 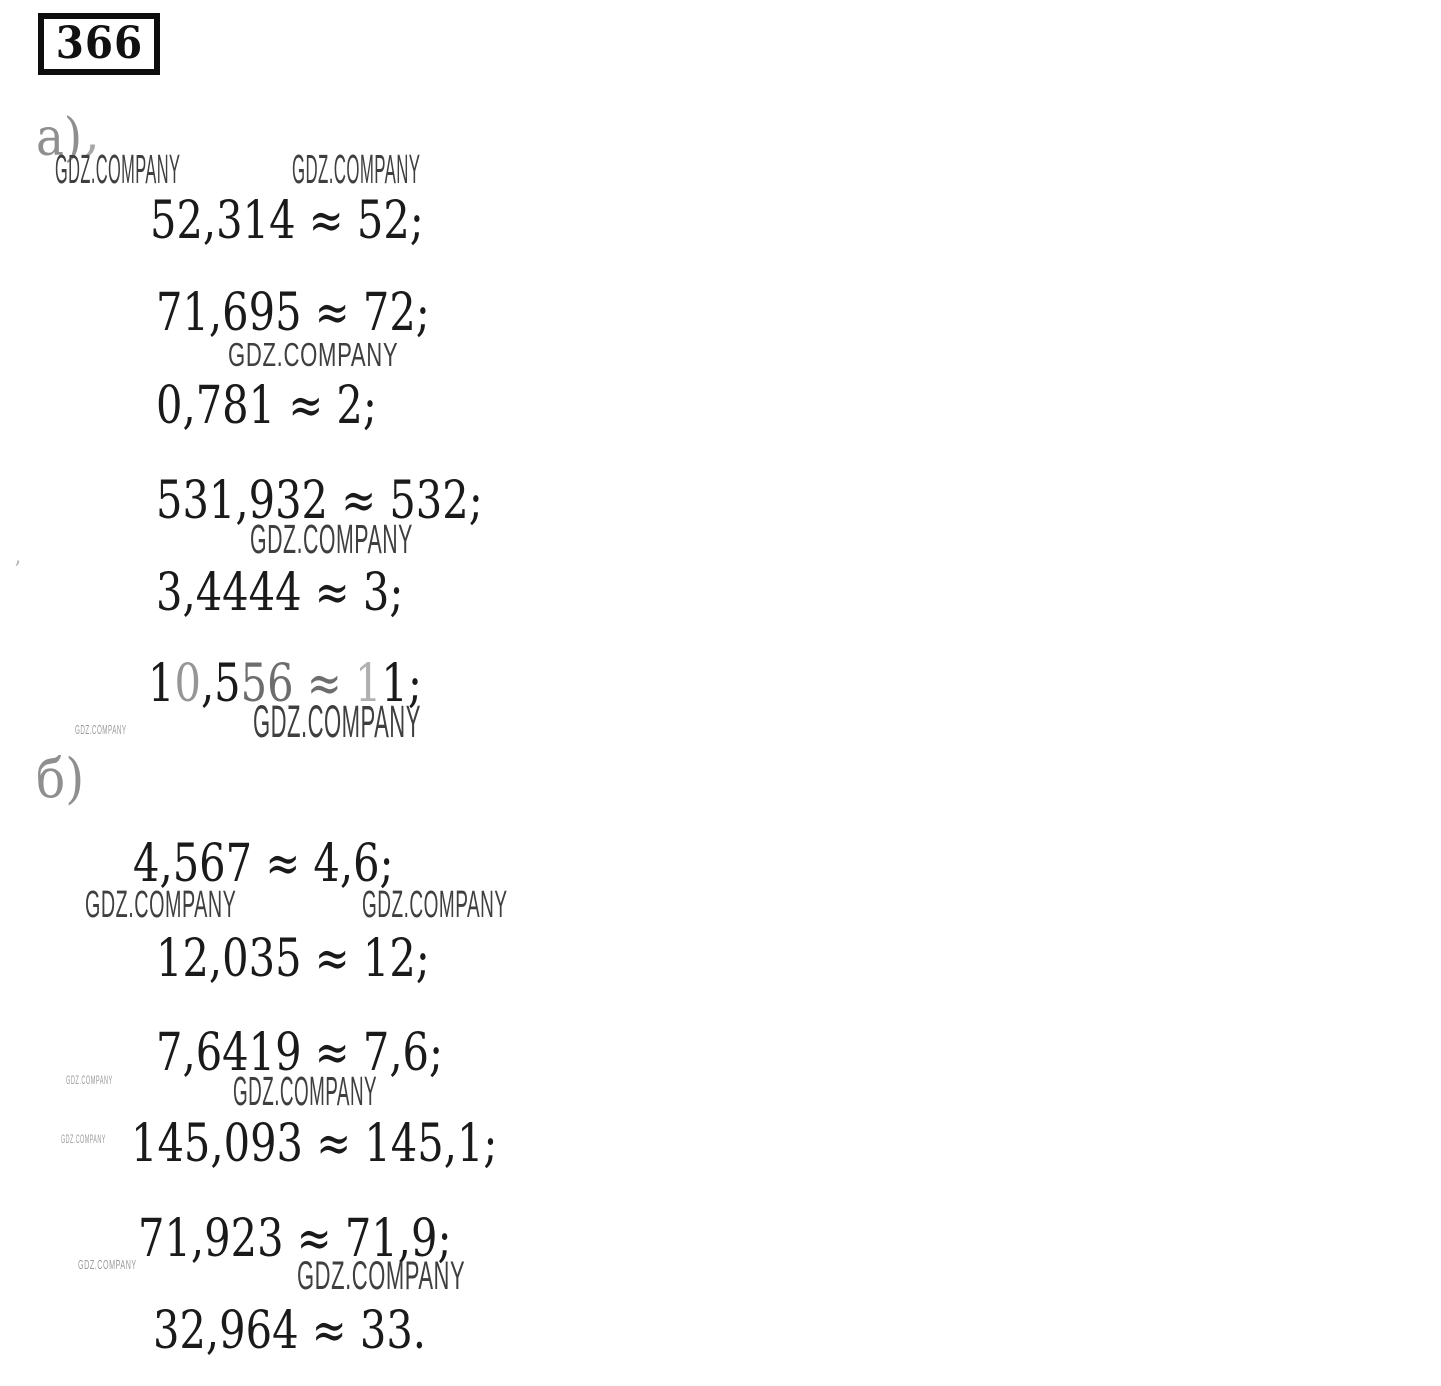 I want to click on equation-row: 71,923 ≈ 71,9;, so click(x=295, y=1239).